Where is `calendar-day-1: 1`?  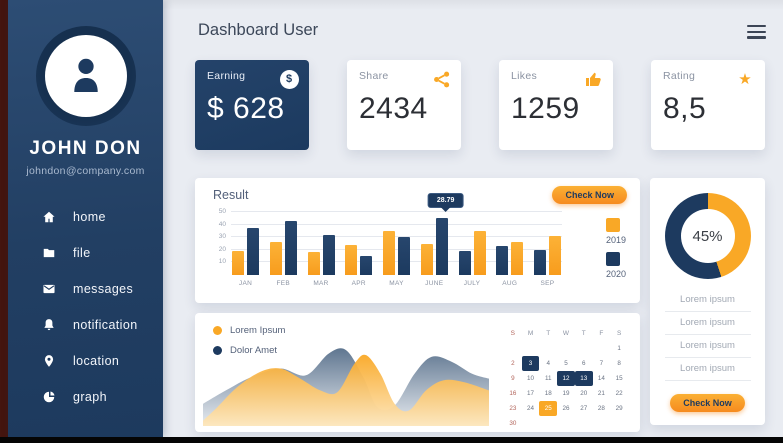
calendar-day-1: 1 is located at coordinates (619, 348).